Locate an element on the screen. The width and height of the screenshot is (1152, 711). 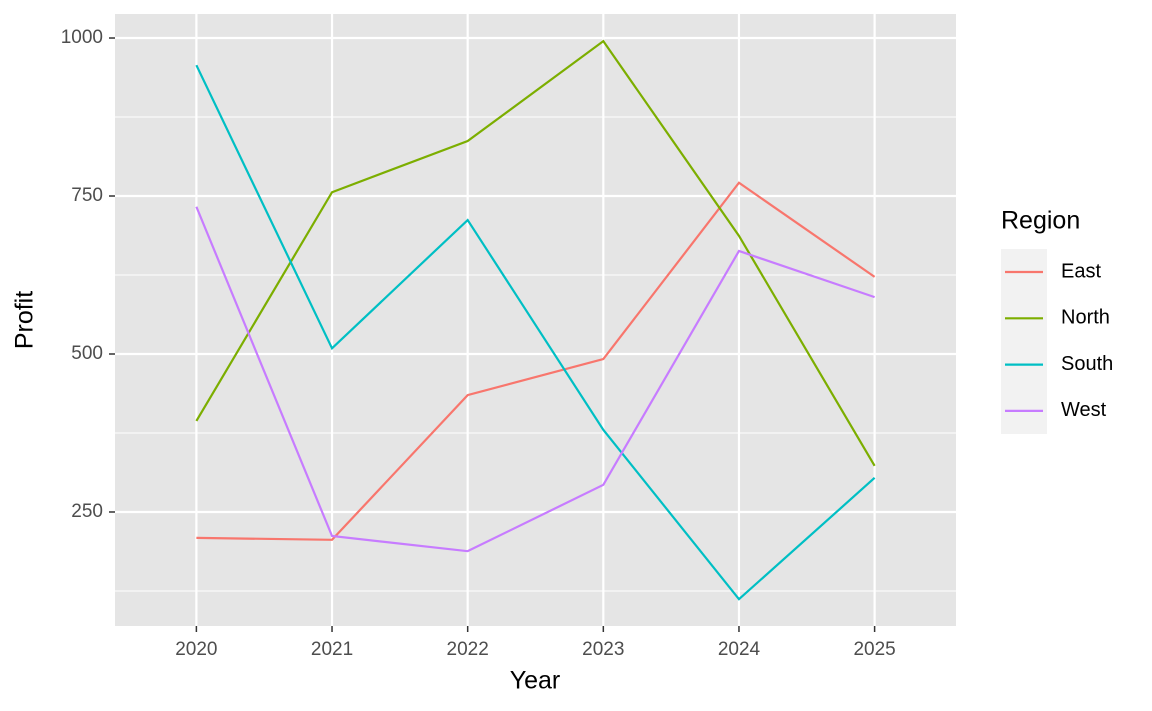
legend-label: South is located at coordinates (1087, 364).